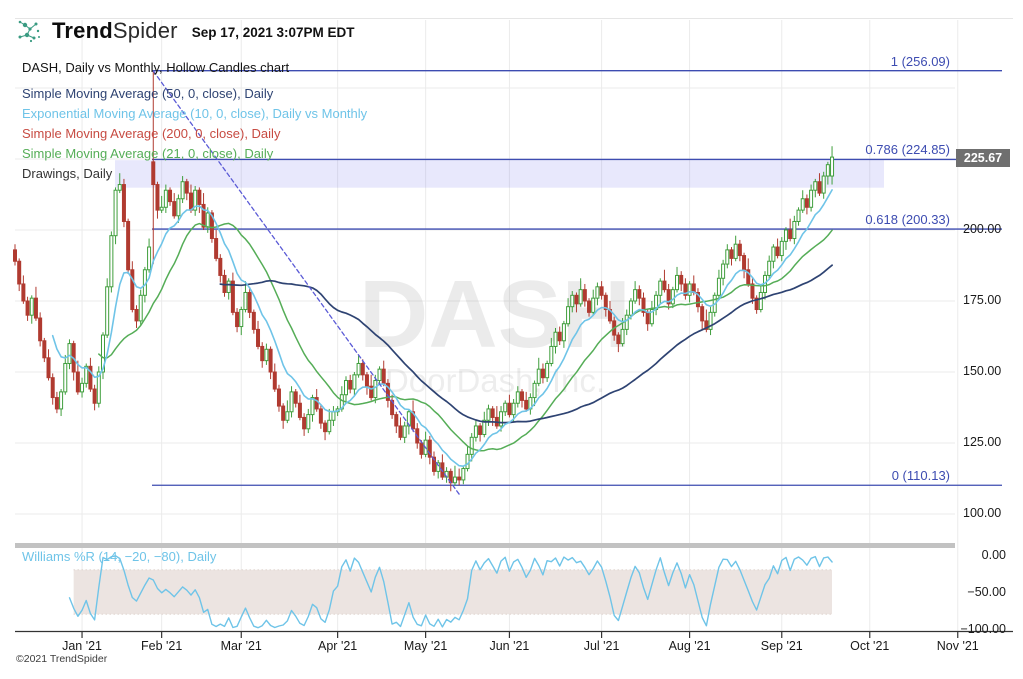  What do you see at coordinates (781, 646) in the screenshot?
I see `month-axis-label: Sep '21` at bounding box center [781, 646].